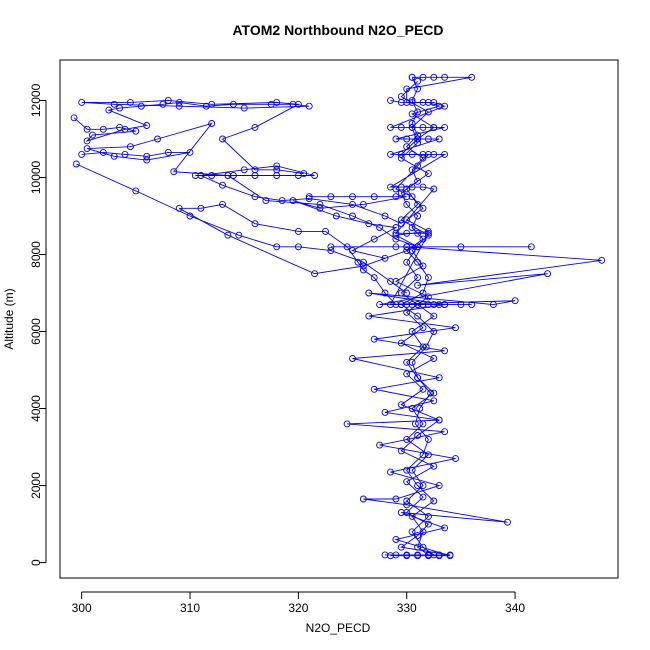 This screenshot has height=650, width=650. Describe the element at coordinates (298, 603) in the screenshot. I see `x-axis: 300 310 320 330 340` at that location.